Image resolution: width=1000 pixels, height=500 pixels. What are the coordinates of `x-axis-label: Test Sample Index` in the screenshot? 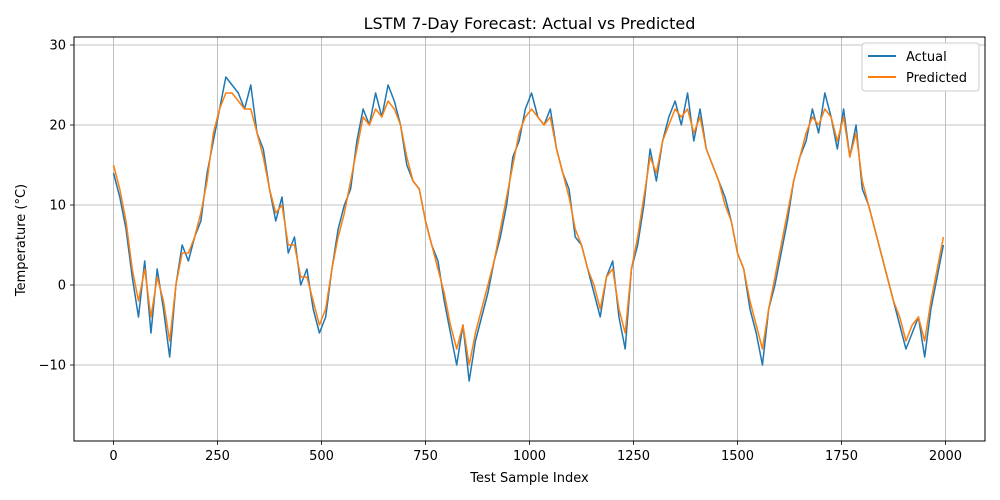 It's located at (529, 478).